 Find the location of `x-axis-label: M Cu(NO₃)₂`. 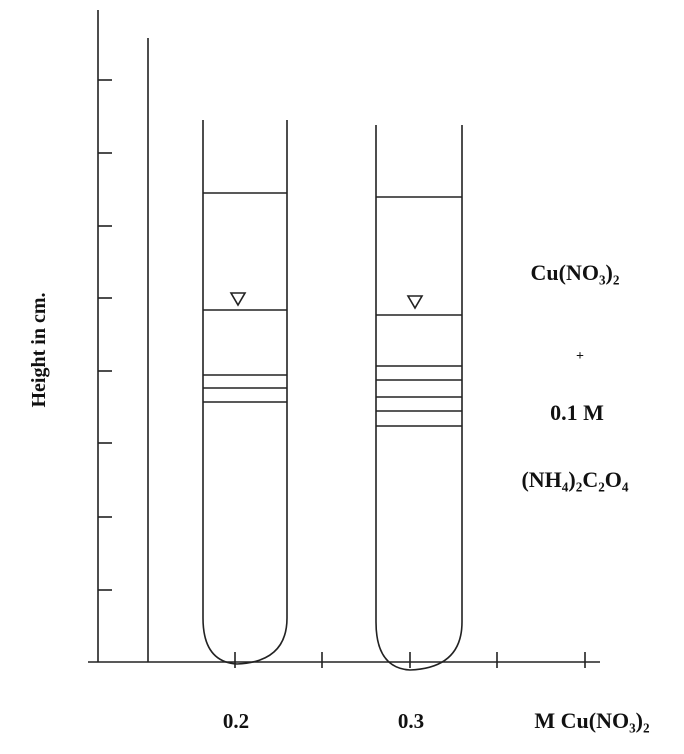

x-axis-label: M Cu(NO₃)₂ is located at coordinates (592, 720).